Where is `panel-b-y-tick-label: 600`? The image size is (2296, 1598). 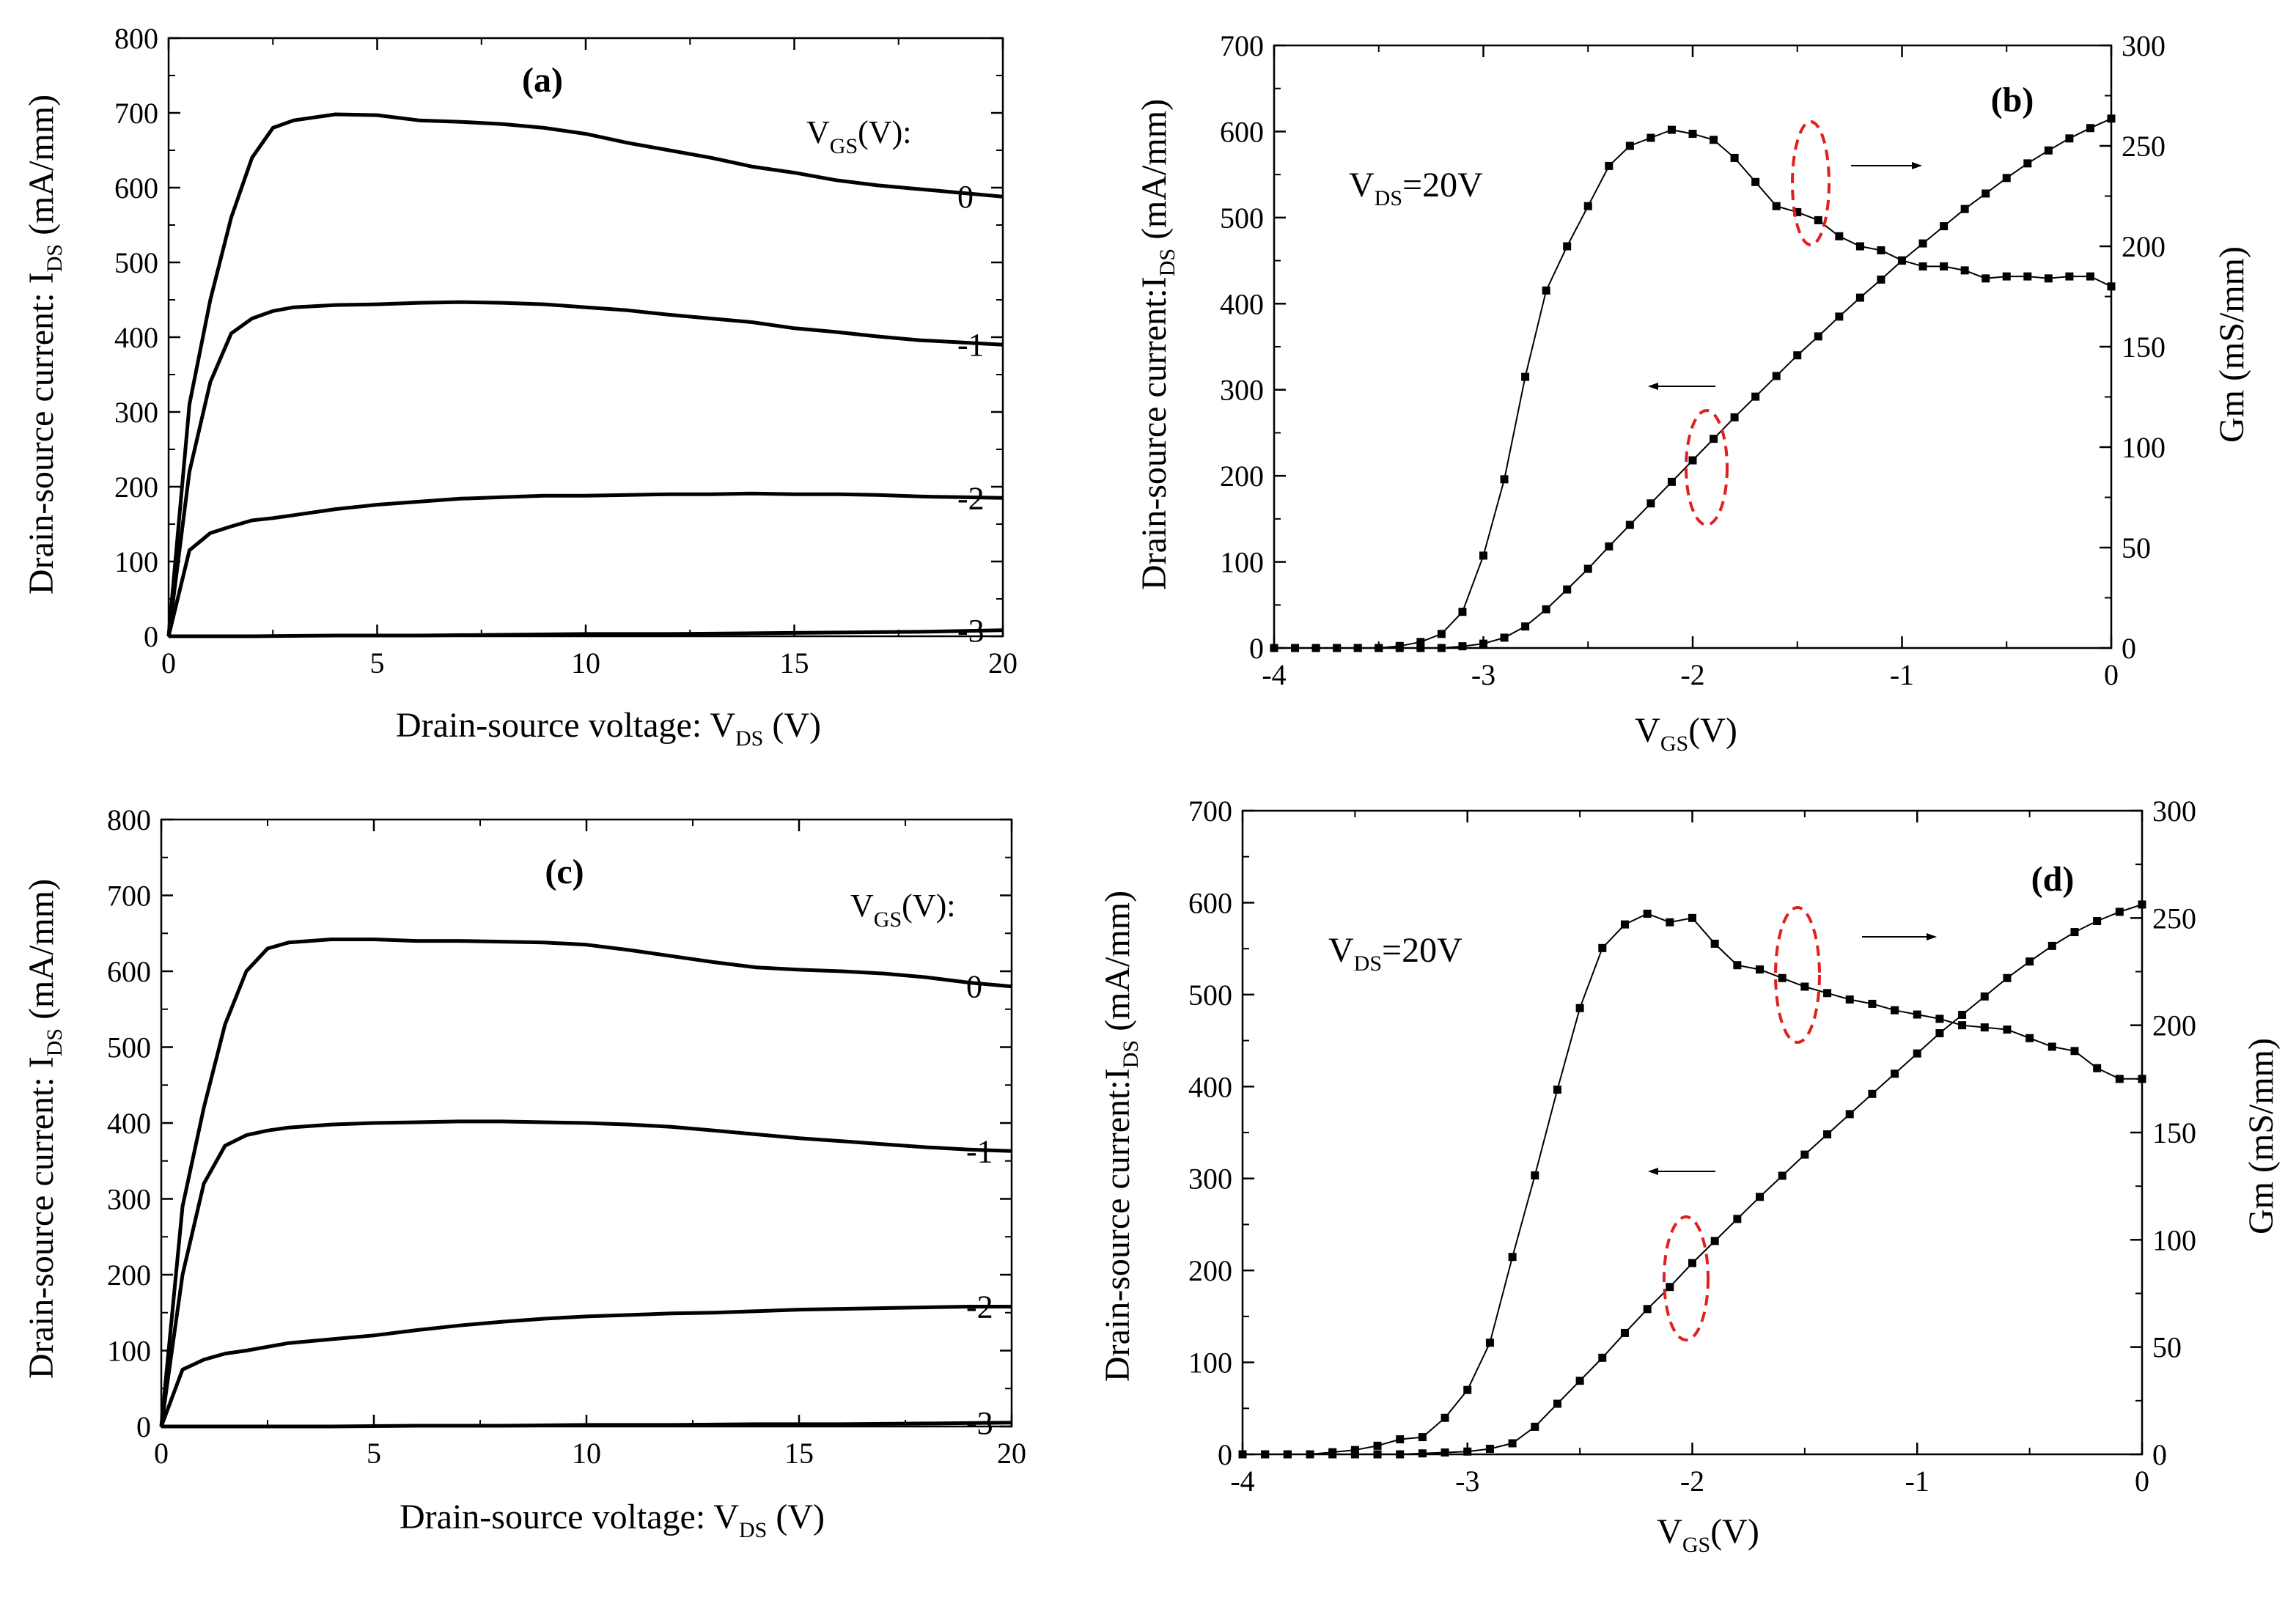 panel-b-y-tick-label: 600 is located at coordinates (1242, 131).